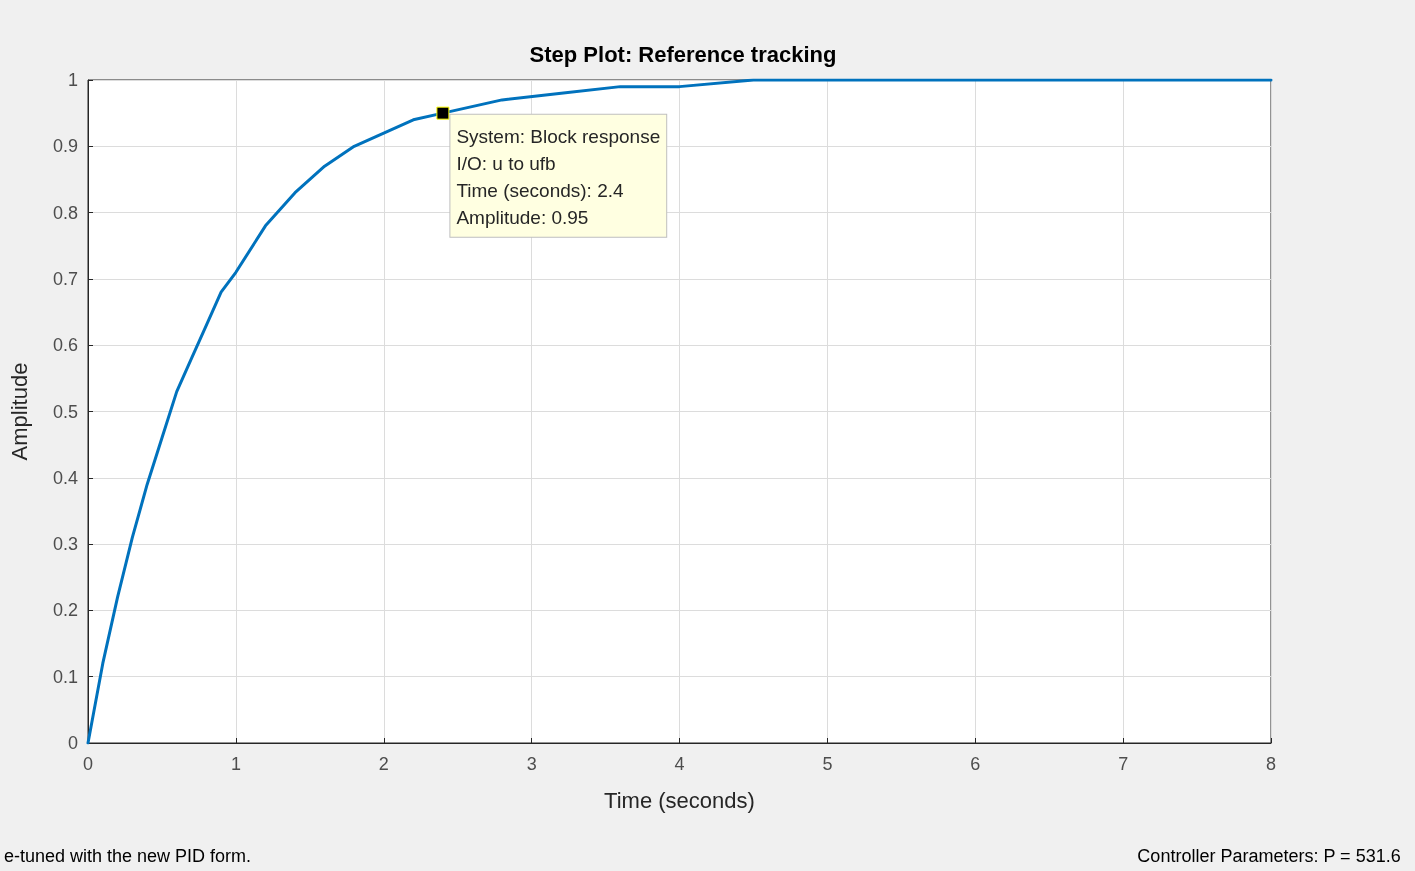 The width and height of the screenshot is (1415, 871). I want to click on text: e-tuned with the new PID form., so click(128, 856).